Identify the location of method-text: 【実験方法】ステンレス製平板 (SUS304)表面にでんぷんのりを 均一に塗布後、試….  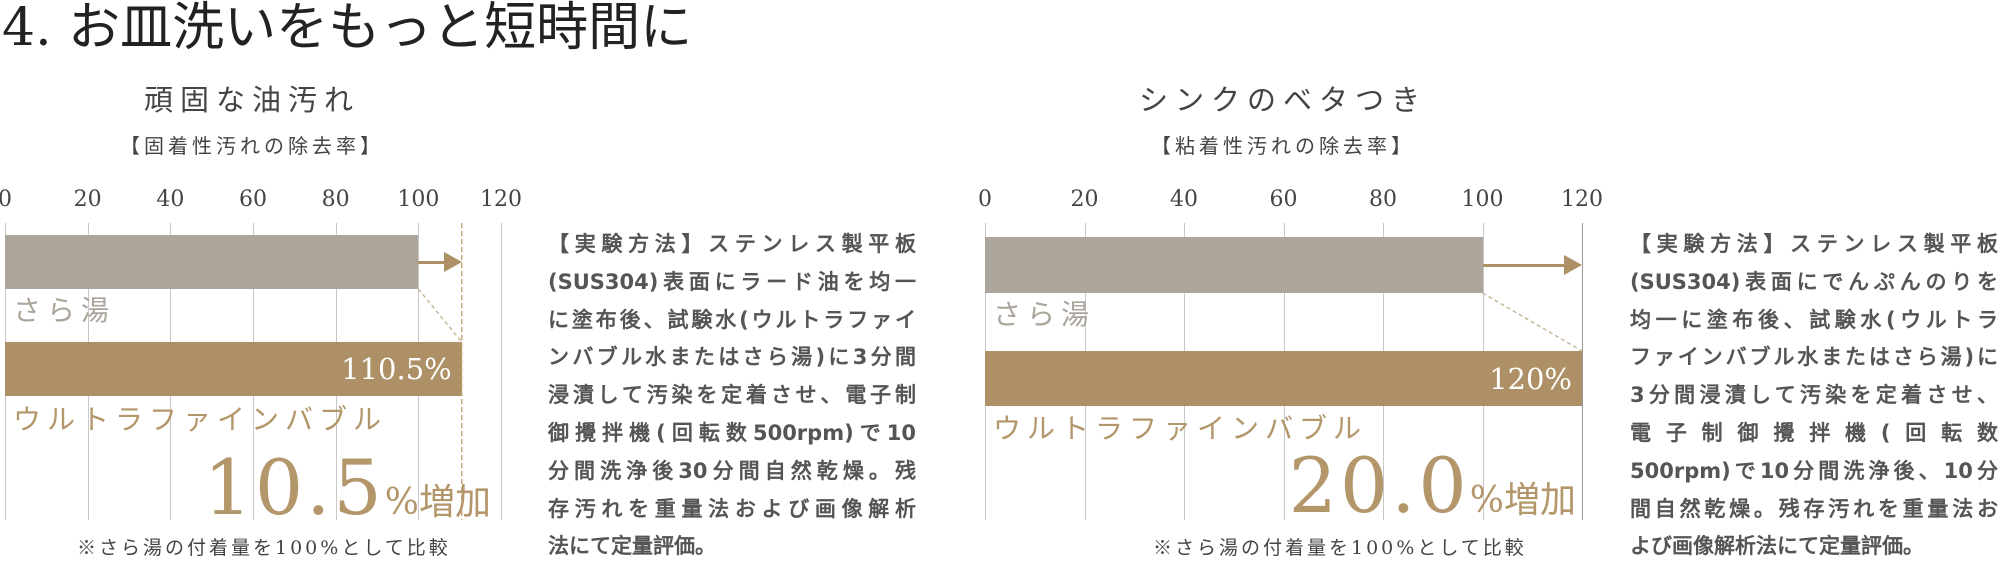
(1814, 396).